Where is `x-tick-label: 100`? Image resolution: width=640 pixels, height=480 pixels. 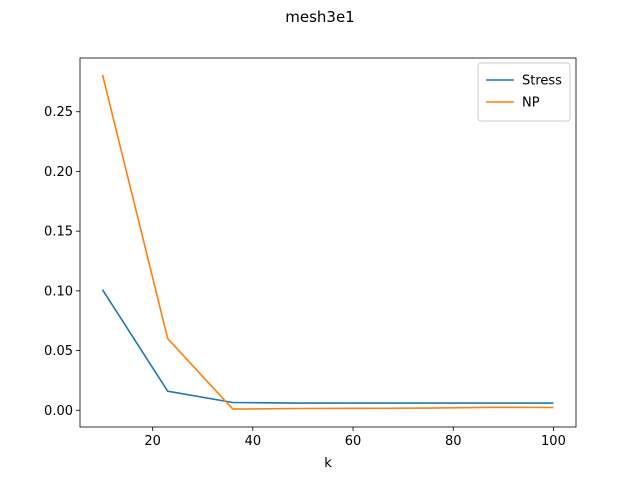
x-tick-label: 100 is located at coordinates (553, 441).